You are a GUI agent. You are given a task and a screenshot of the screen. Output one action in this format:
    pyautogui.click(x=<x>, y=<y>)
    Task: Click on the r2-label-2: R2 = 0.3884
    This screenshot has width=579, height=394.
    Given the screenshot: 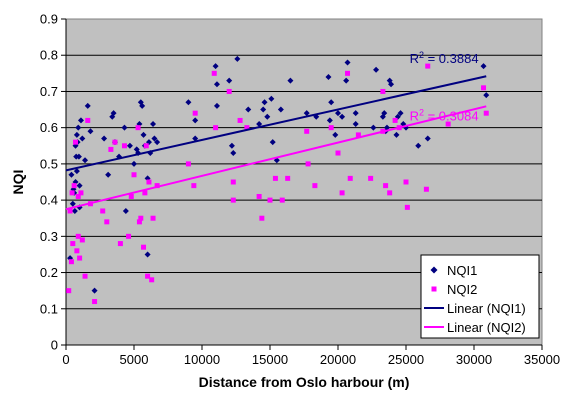 What is the action you would take?
    pyautogui.click(x=444, y=58)
    